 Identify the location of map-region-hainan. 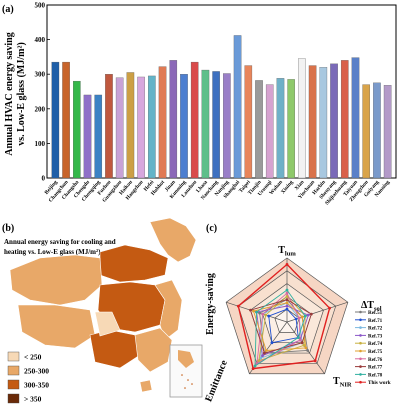
(146, 386).